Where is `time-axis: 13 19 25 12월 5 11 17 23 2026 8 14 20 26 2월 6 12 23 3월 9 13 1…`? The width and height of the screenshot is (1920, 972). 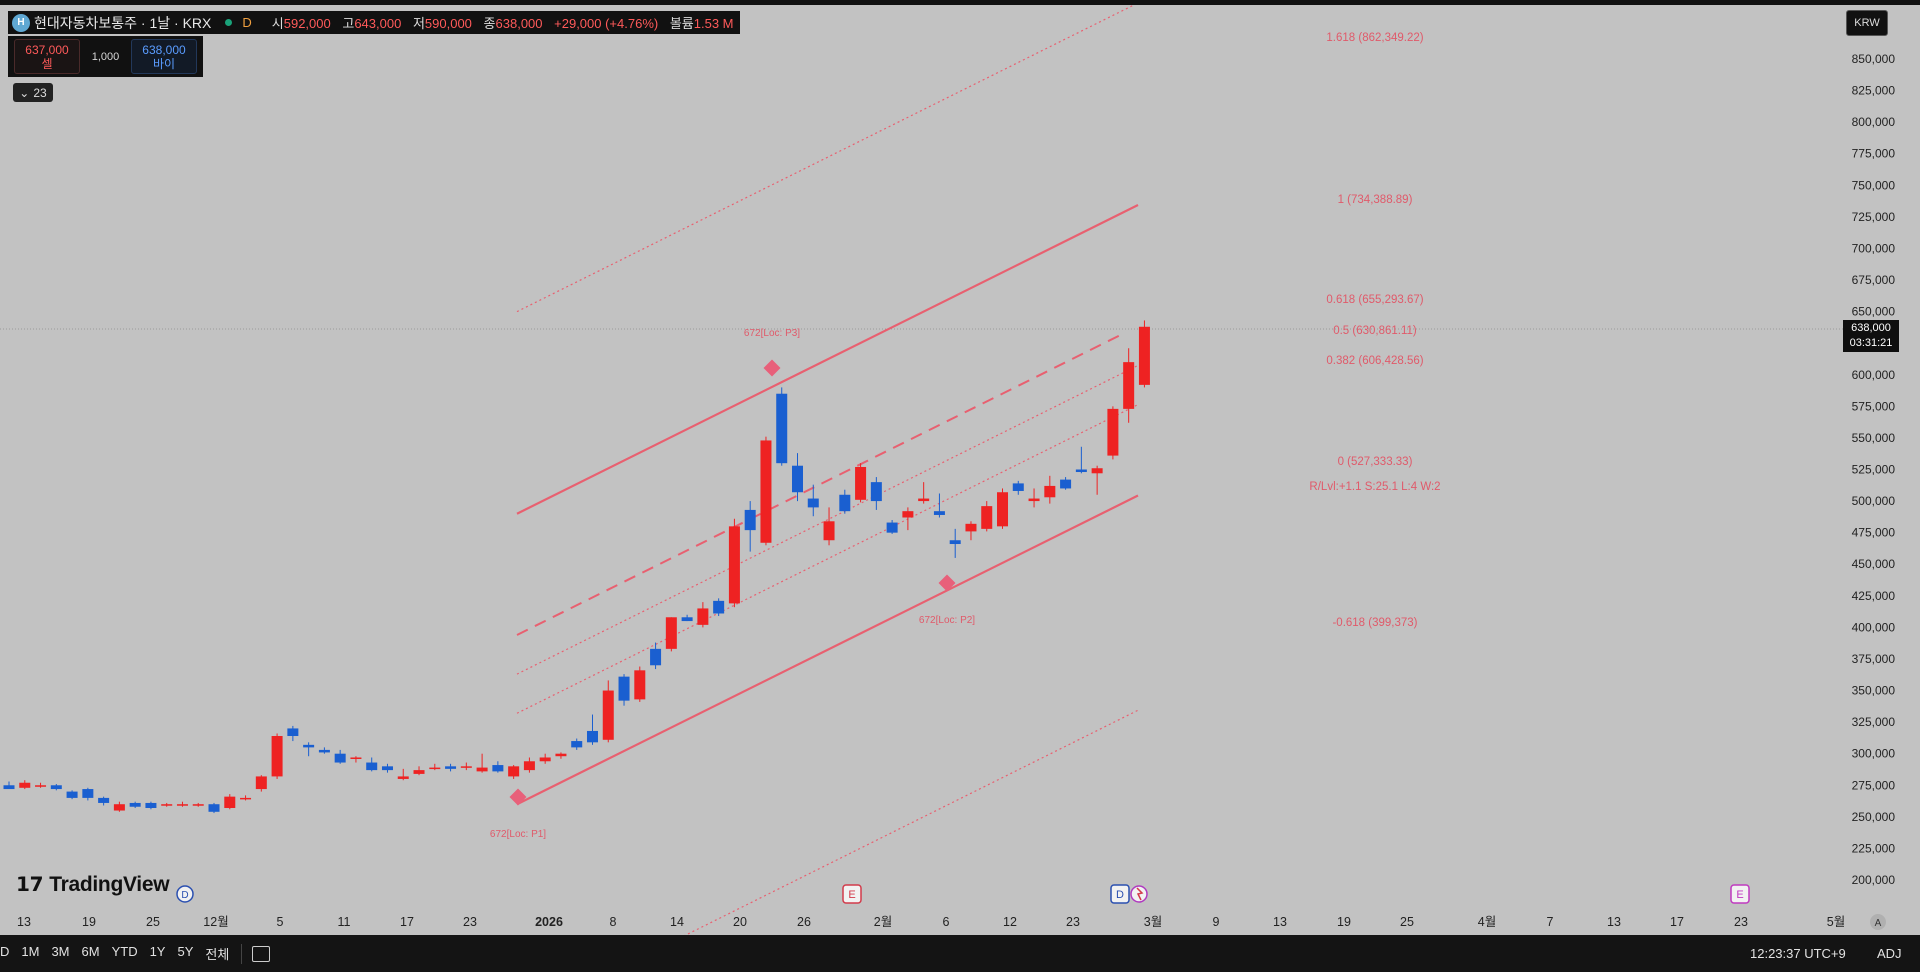 time-axis: 13 19 25 12월 5 11 17 23 2026 8 14 20 26 2월 6 12 23 3월 9 13 1… is located at coordinates (931, 922).